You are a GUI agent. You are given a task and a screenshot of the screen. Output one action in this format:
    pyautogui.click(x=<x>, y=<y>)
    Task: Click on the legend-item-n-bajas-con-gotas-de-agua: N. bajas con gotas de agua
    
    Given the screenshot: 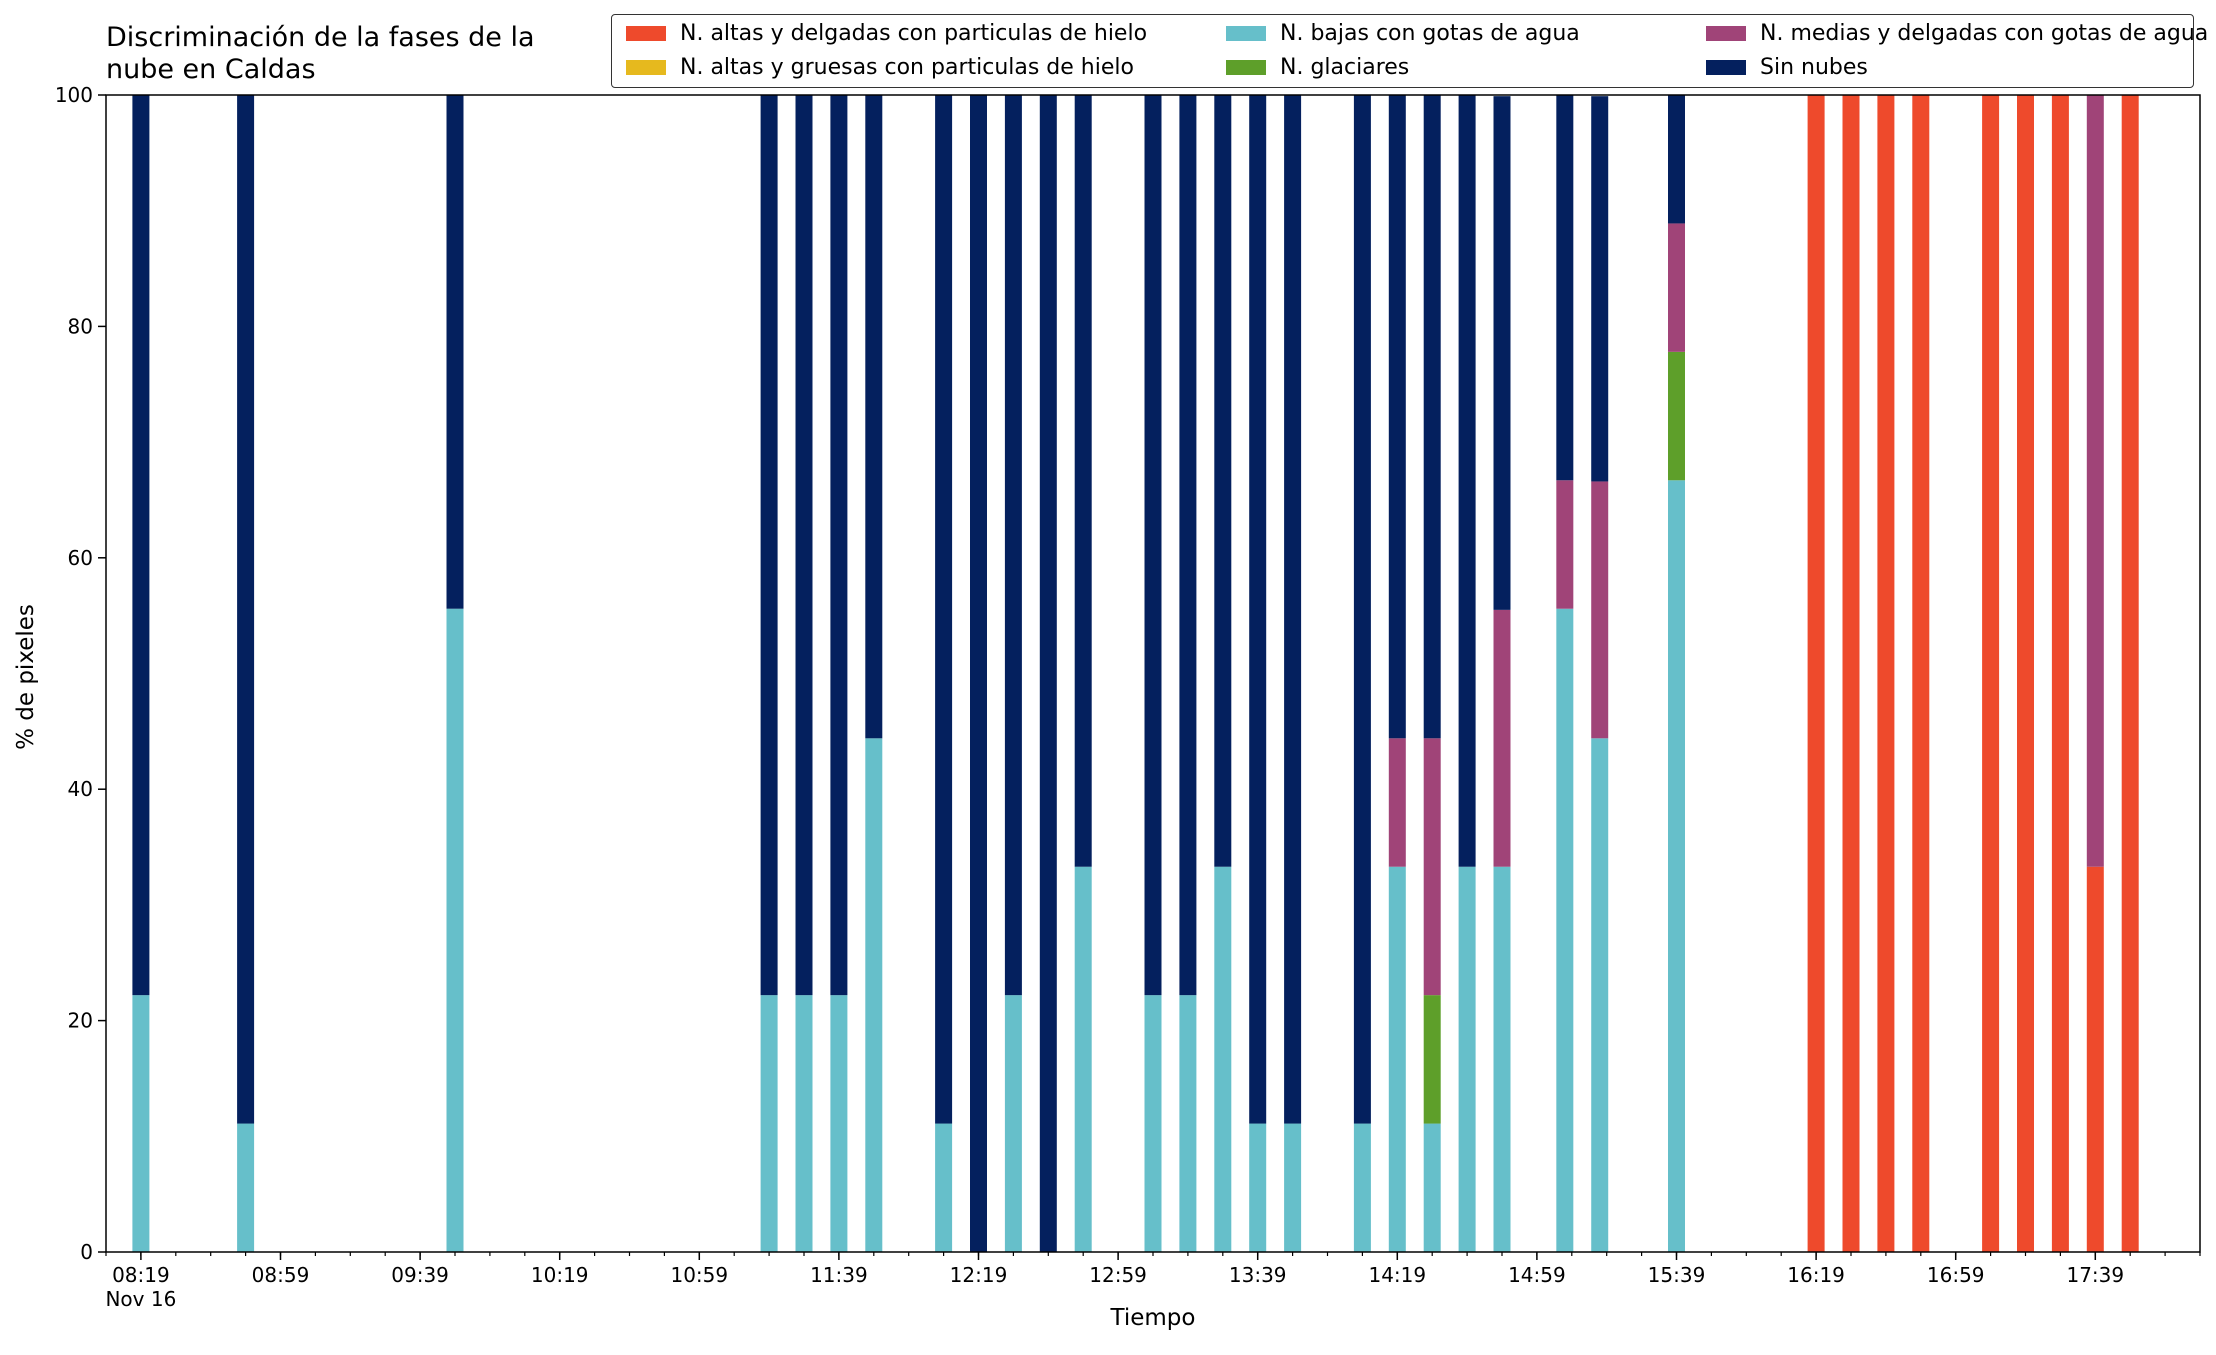 What is the action you would take?
    pyautogui.click(x=1403, y=33)
    